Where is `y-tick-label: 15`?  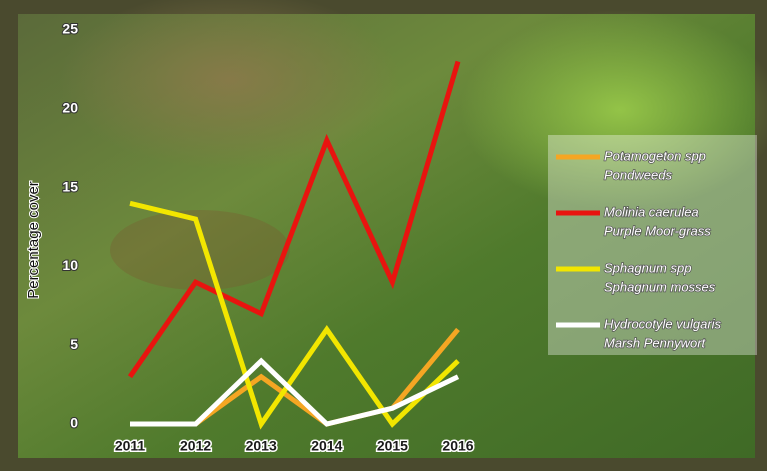 y-tick-label: 15 is located at coordinates (70, 186).